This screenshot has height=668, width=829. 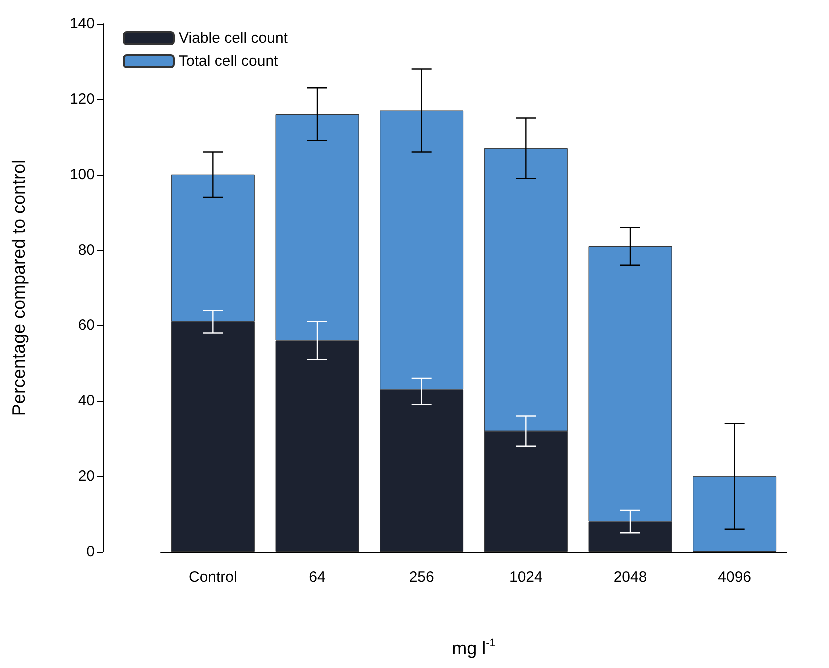 What do you see at coordinates (82, 175) in the screenshot?
I see `y-tick-label: 100` at bounding box center [82, 175].